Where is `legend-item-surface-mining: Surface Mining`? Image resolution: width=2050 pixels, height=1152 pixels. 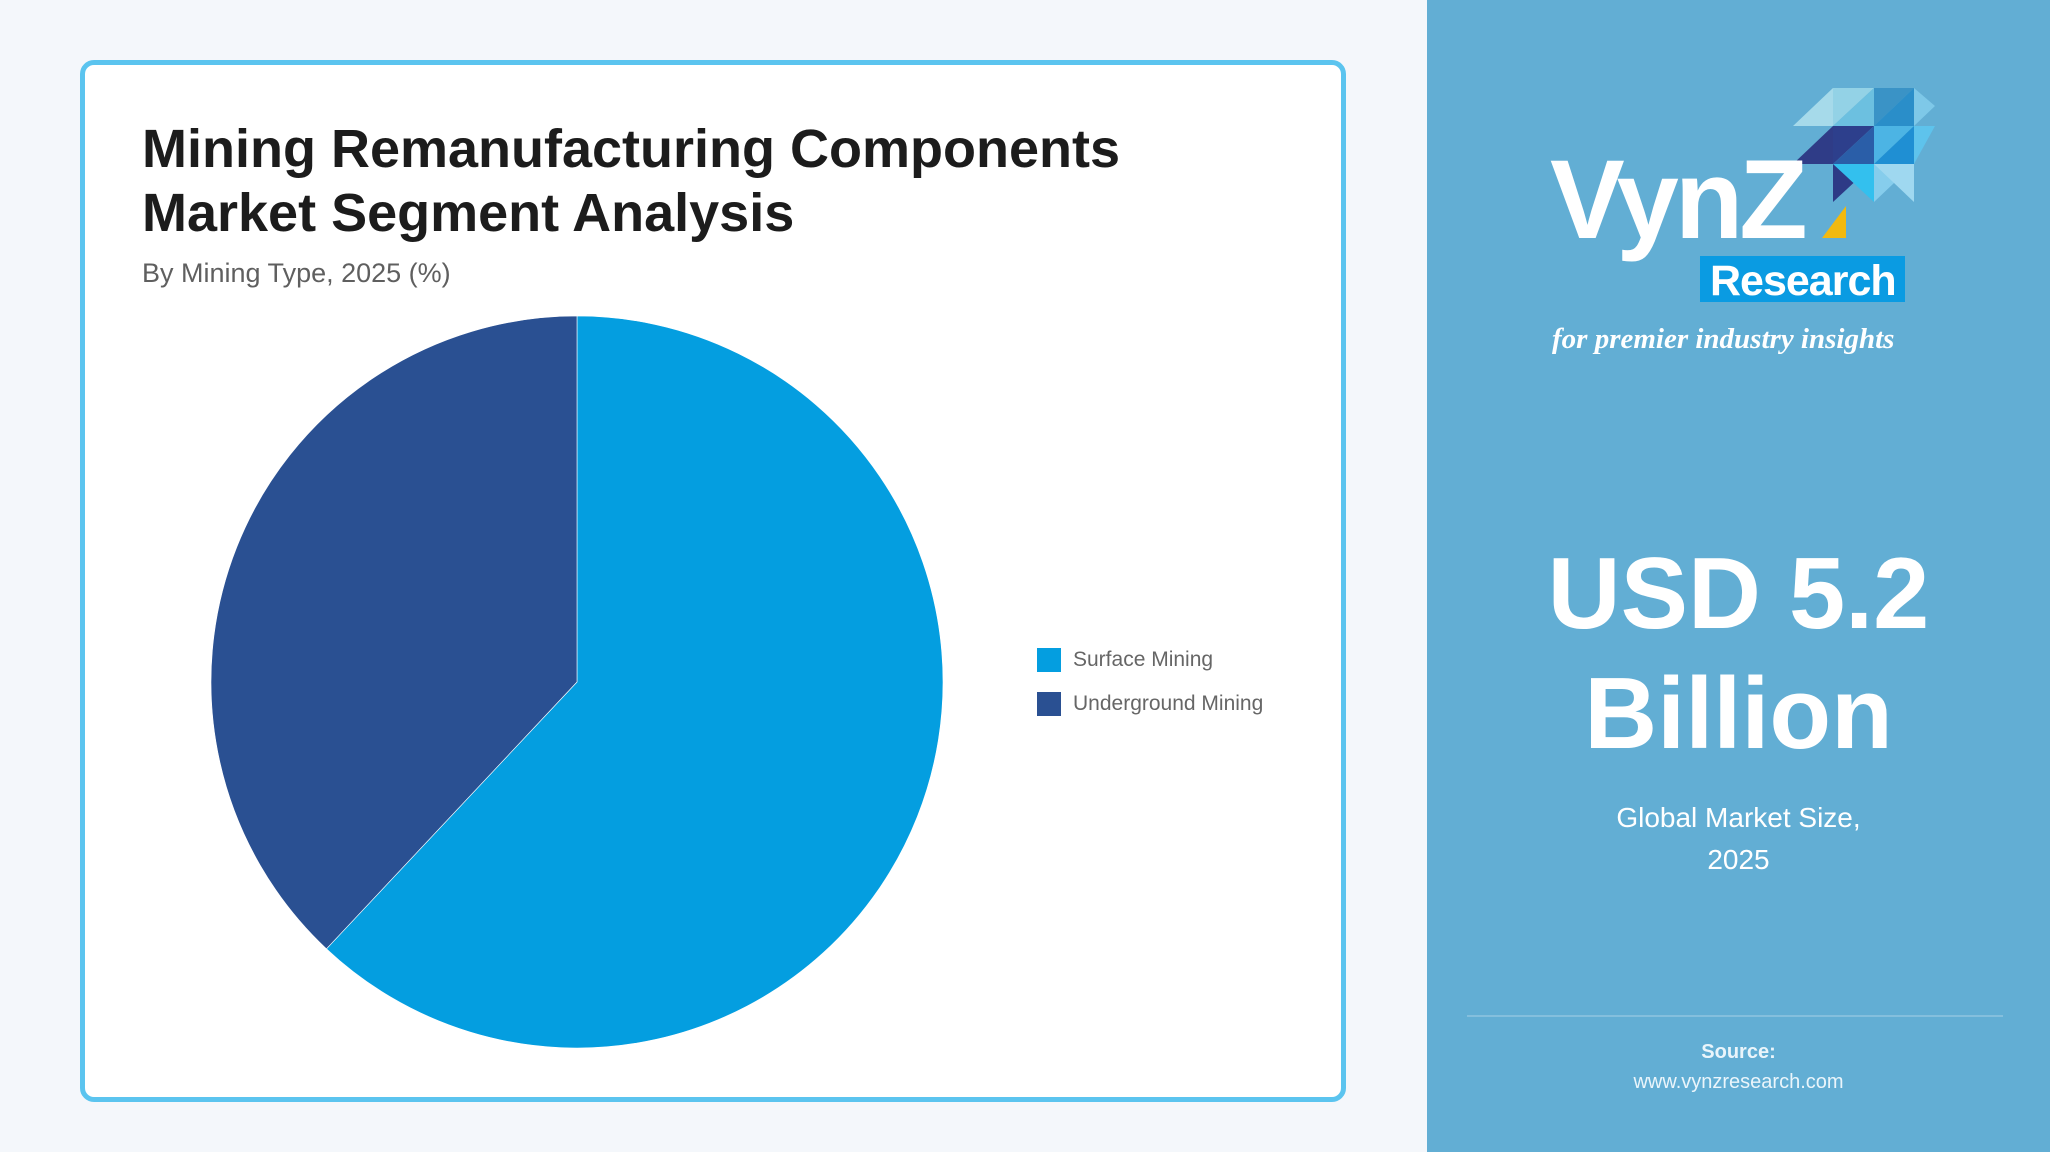 legend-item-surface-mining: Surface Mining is located at coordinates (1150, 659).